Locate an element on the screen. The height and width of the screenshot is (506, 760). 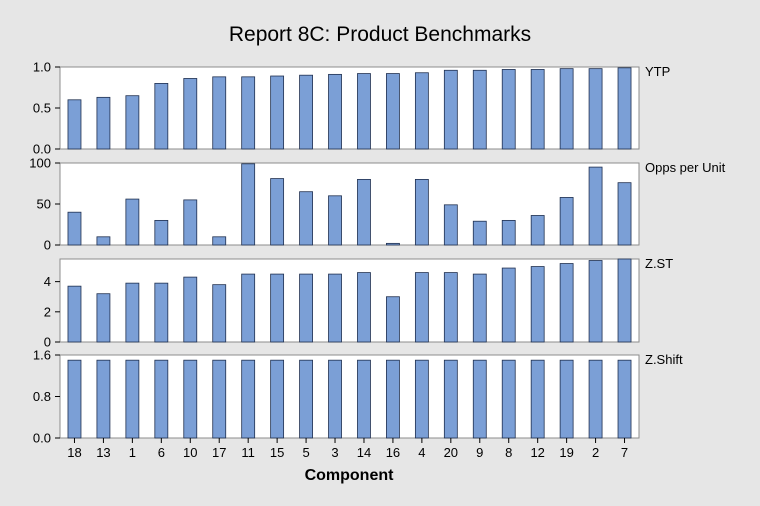
x-axis-ticks: 18 13 1 6 10 17 11 15 5 3 14 16 4 20 9 8 12 19 2 7 is located at coordinates (347, 449).